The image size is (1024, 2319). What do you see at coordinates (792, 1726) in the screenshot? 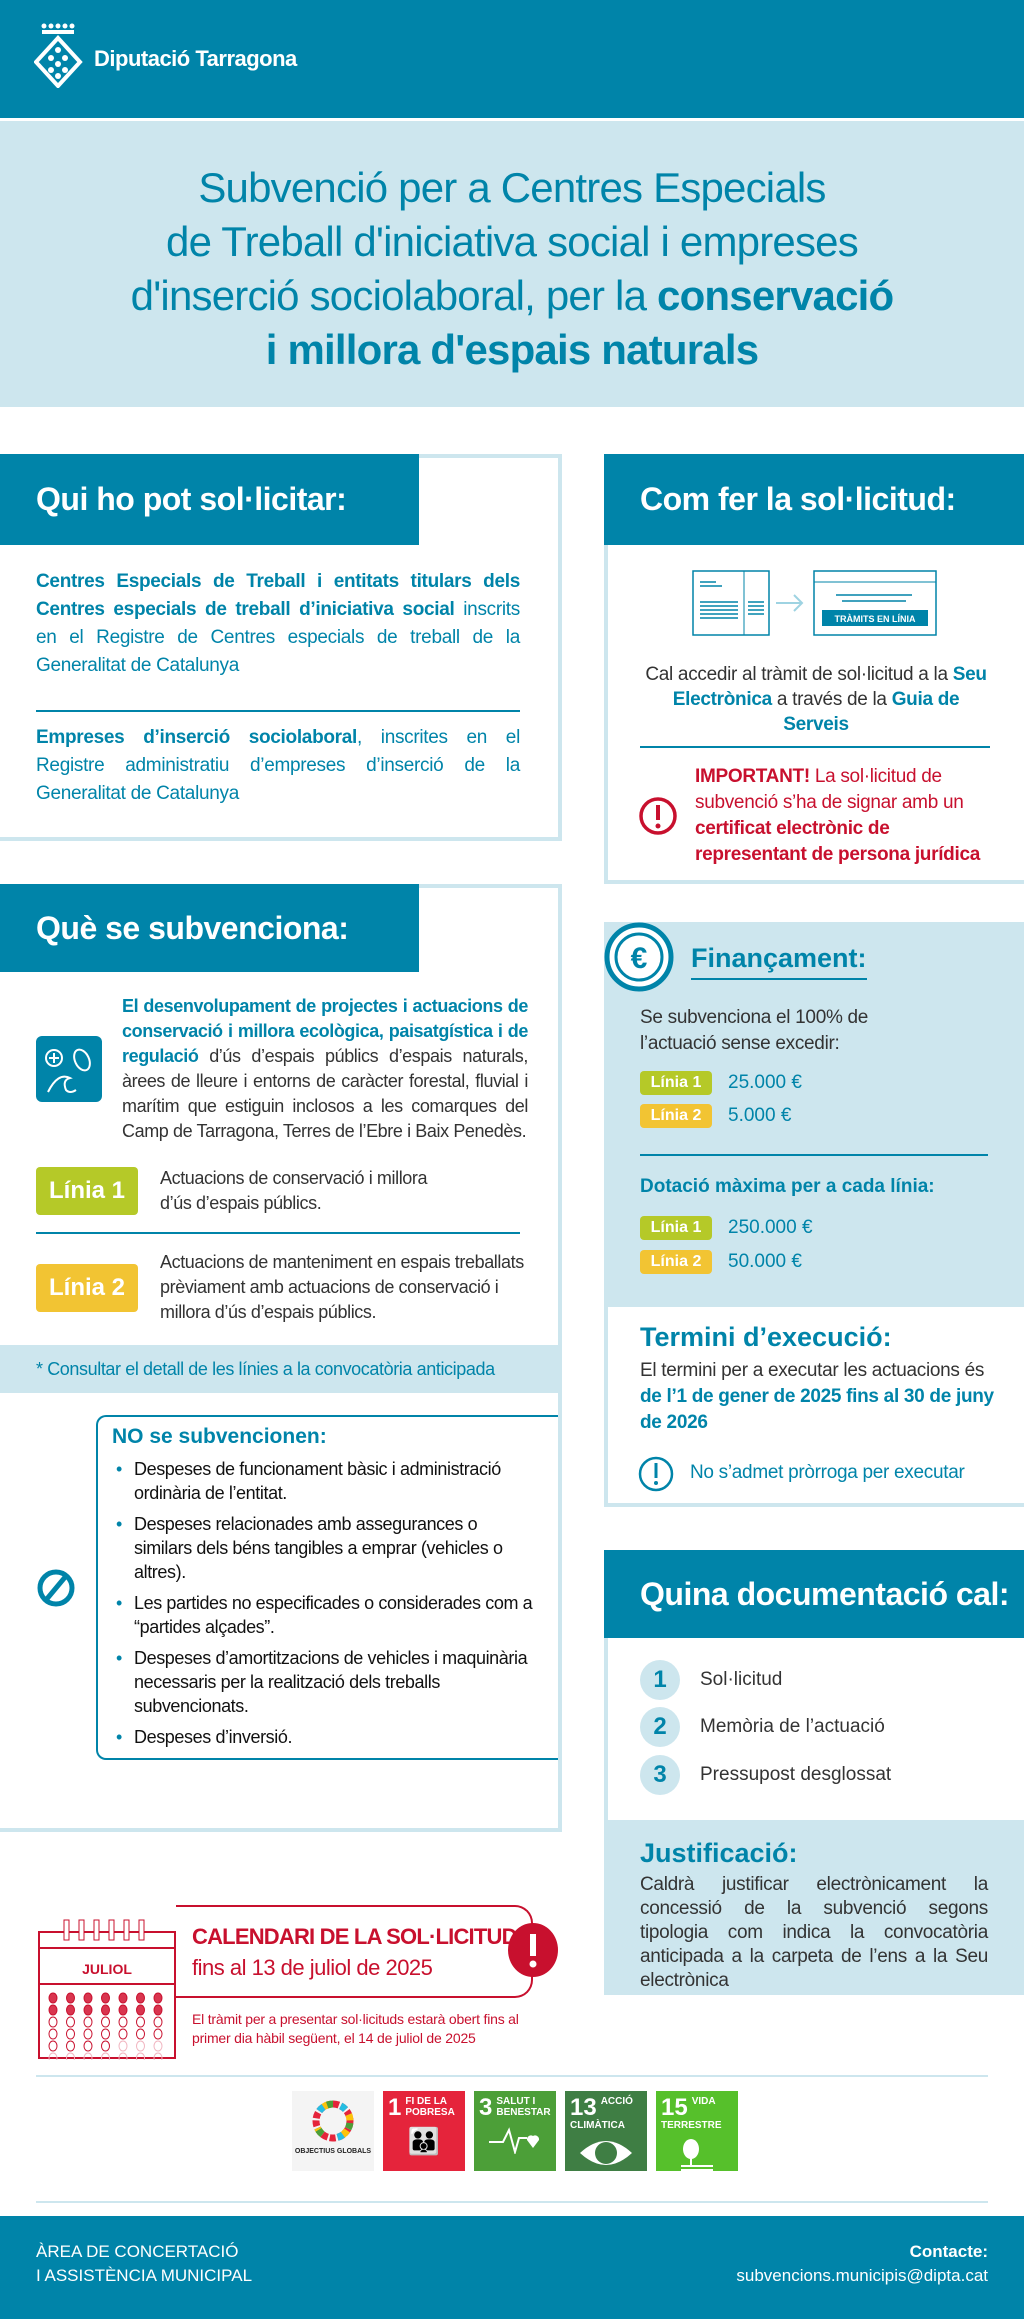
I see `doc-label: Memòria de l’actuació` at bounding box center [792, 1726].